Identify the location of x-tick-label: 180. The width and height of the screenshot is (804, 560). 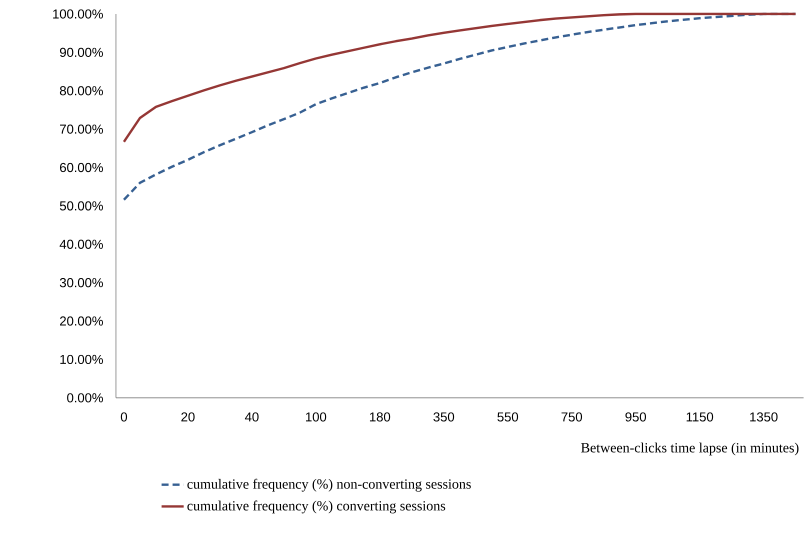
(380, 417).